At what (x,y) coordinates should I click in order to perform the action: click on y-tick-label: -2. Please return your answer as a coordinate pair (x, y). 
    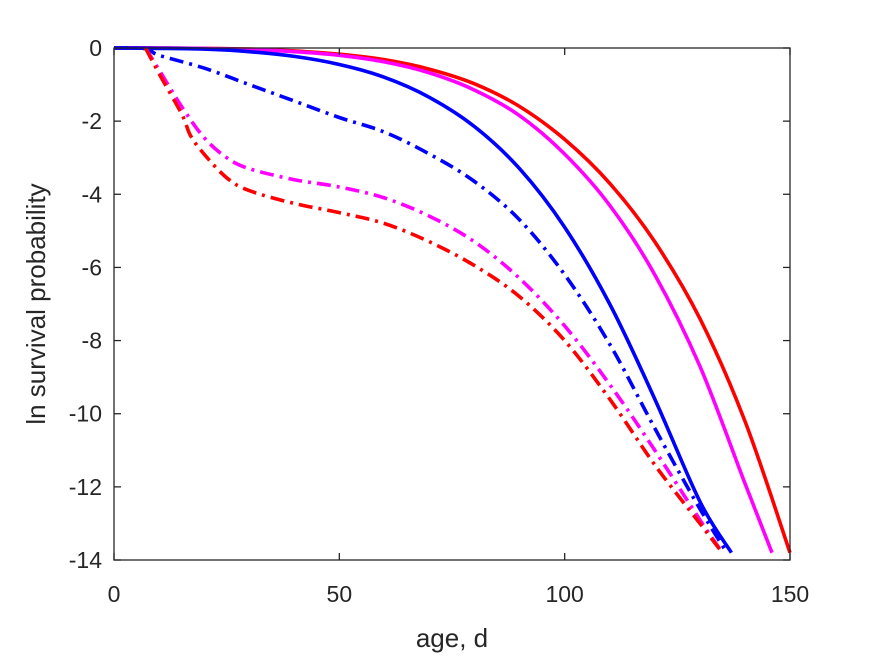
    Looking at the image, I should click on (92, 121).